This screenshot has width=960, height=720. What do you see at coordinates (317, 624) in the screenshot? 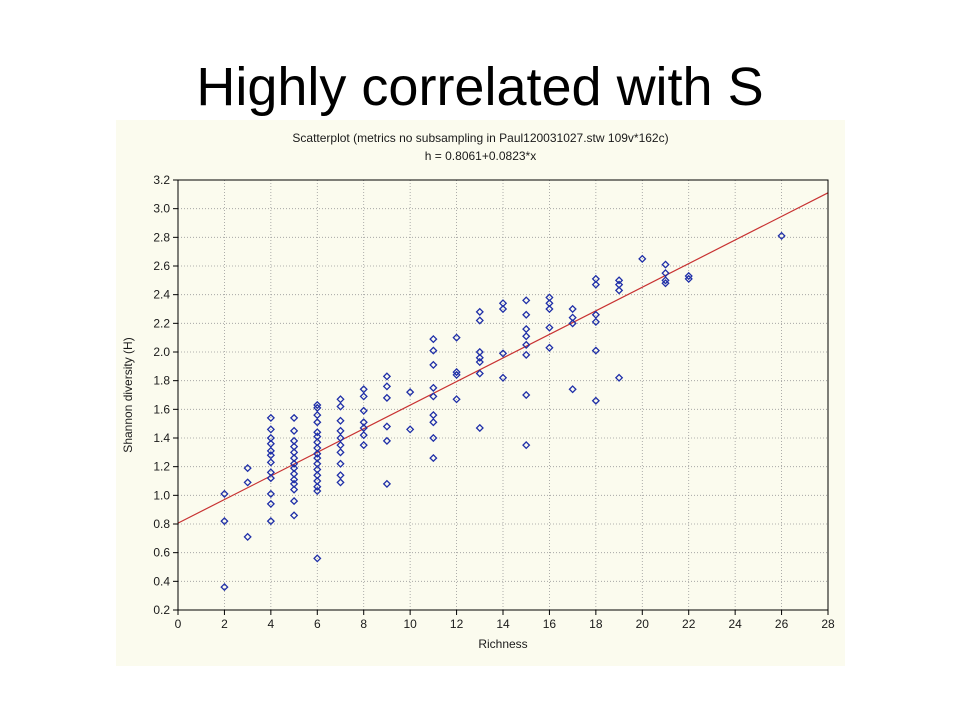
I see `x-tick-label: 6` at bounding box center [317, 624].